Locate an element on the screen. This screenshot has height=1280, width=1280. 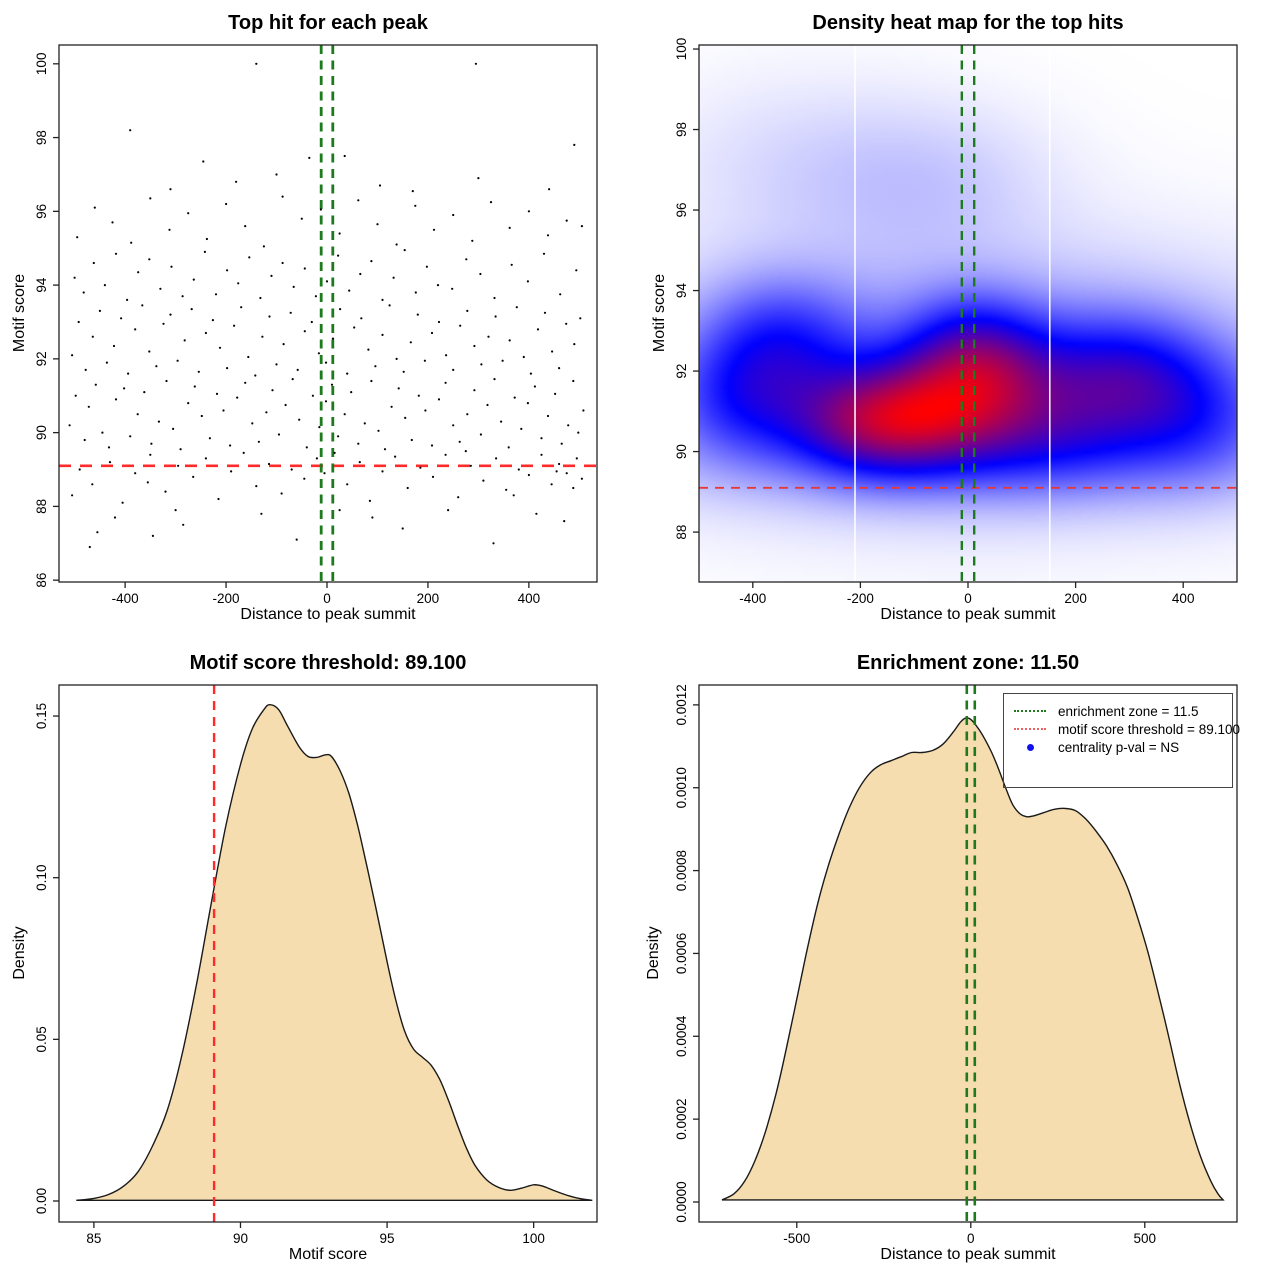
svg-text: 0.0010 is located at coordinates (681, 787).